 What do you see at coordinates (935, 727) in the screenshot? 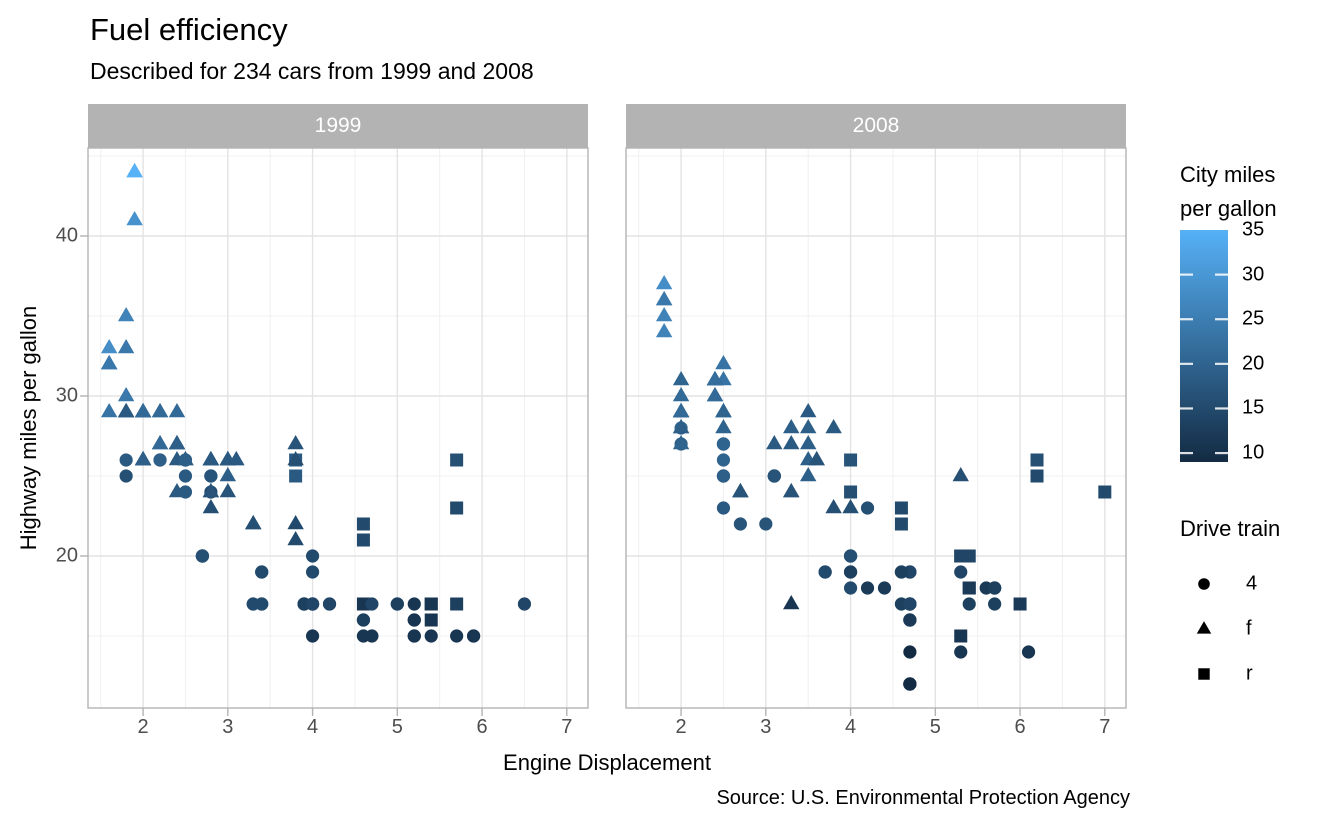
I see `x-tick-label: 5` at bounding box center [935, 727].